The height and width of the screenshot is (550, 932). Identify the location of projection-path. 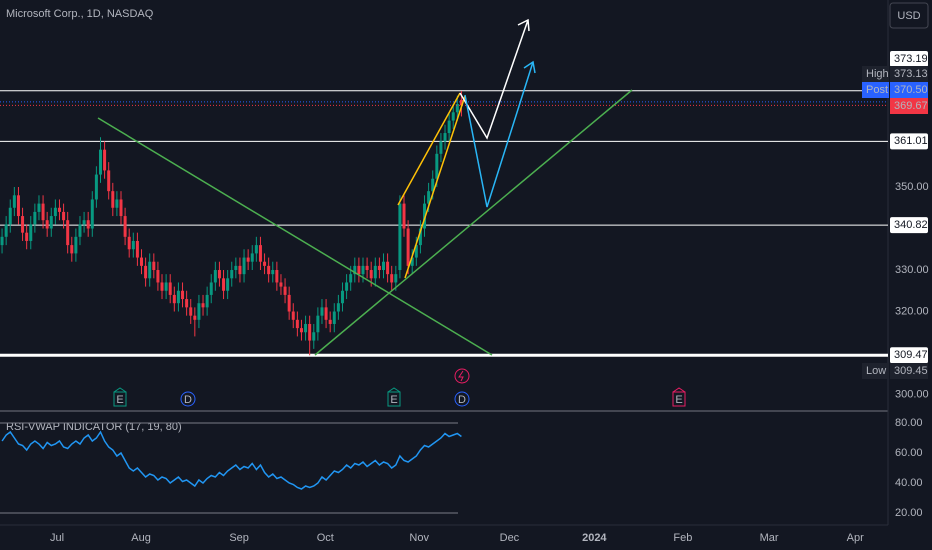
(494, 79).